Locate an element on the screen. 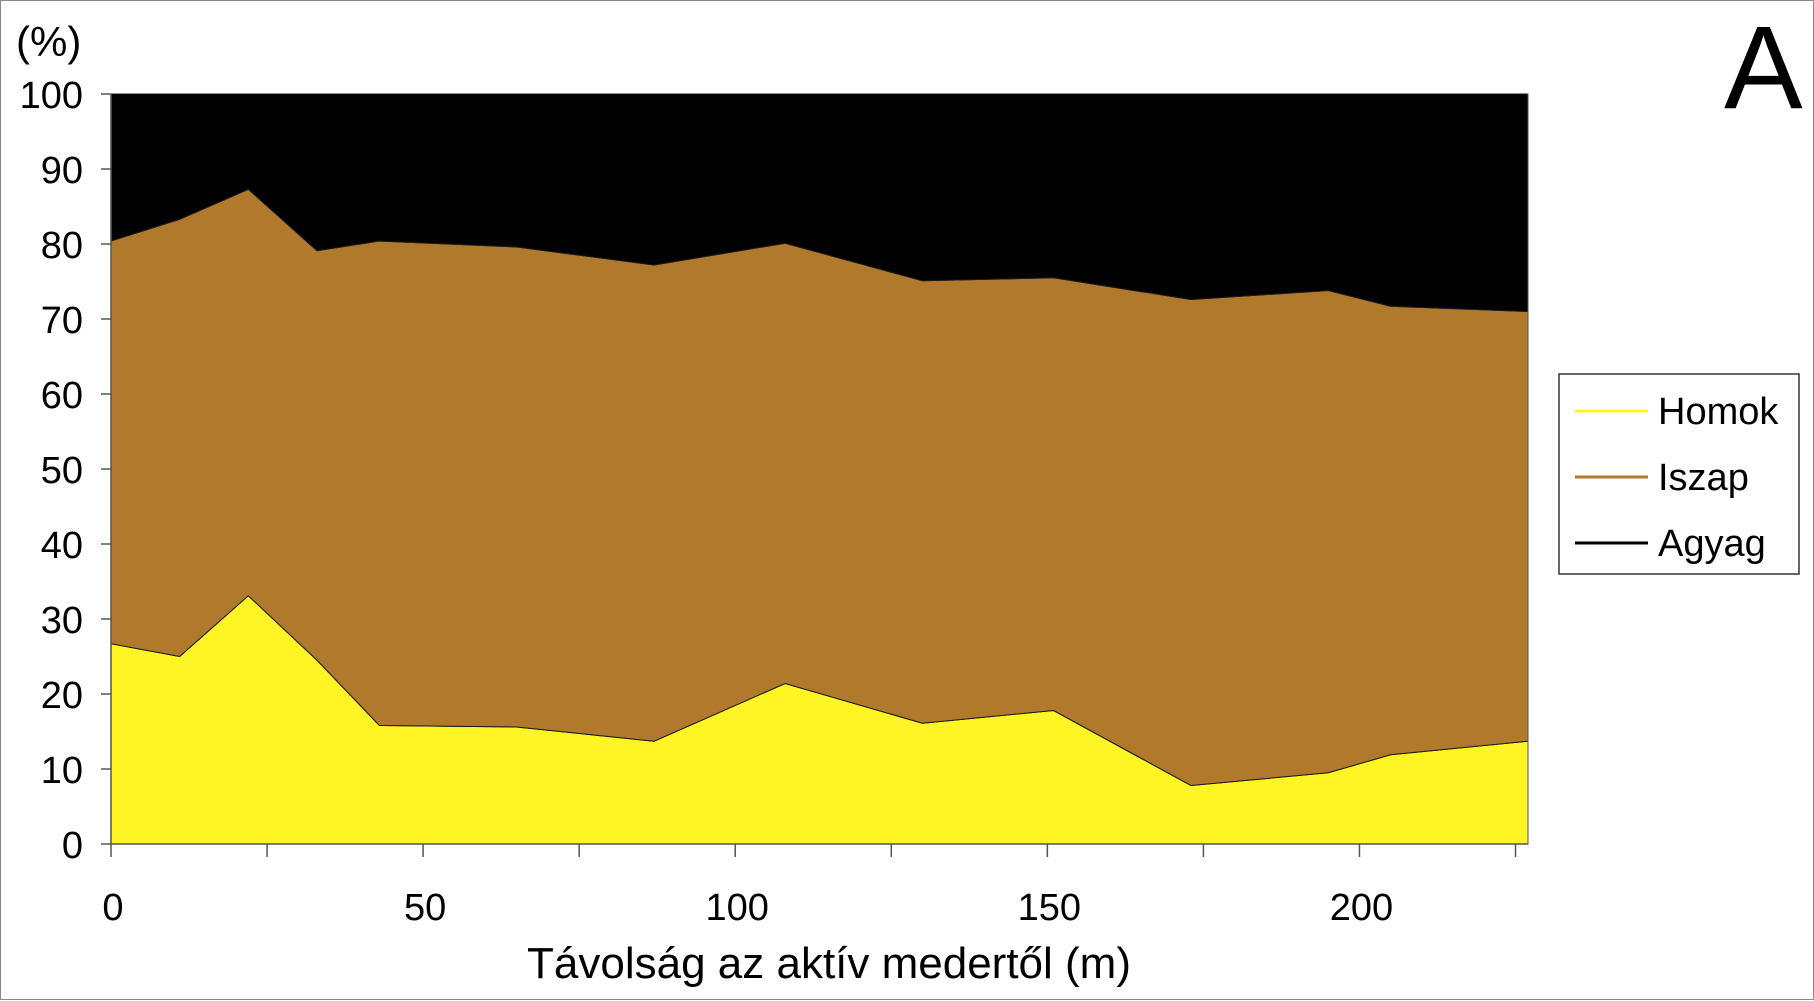 Image resolution: width=1814 pixels, height=1001 pixels. y-tick-label: 50 is located at coordinates (62, 471).